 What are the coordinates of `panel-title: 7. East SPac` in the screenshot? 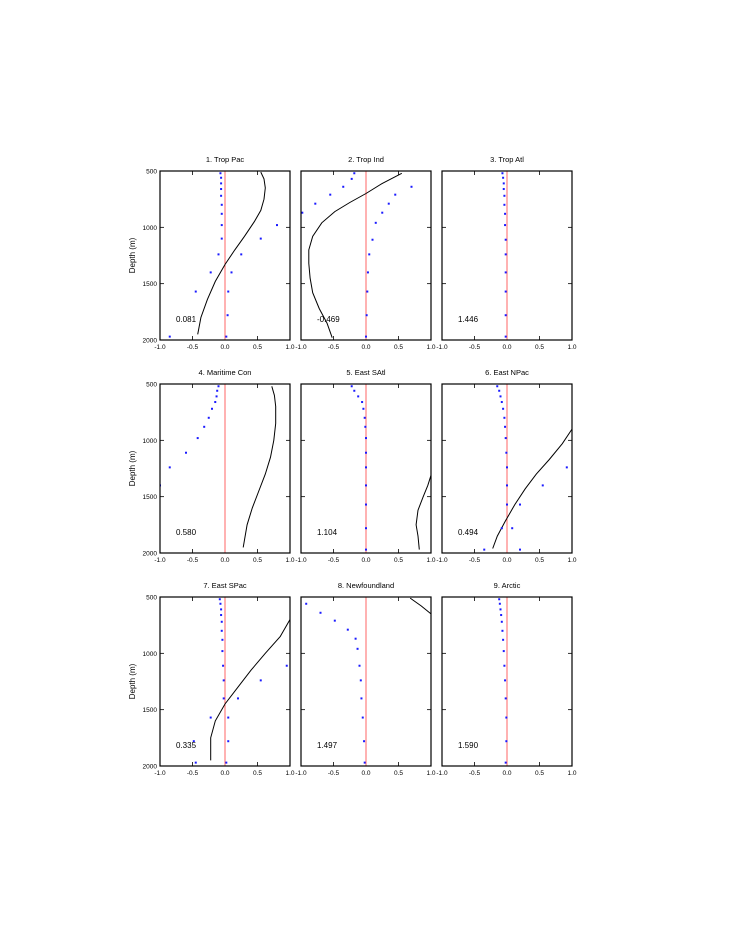 It's located at (225, 585).